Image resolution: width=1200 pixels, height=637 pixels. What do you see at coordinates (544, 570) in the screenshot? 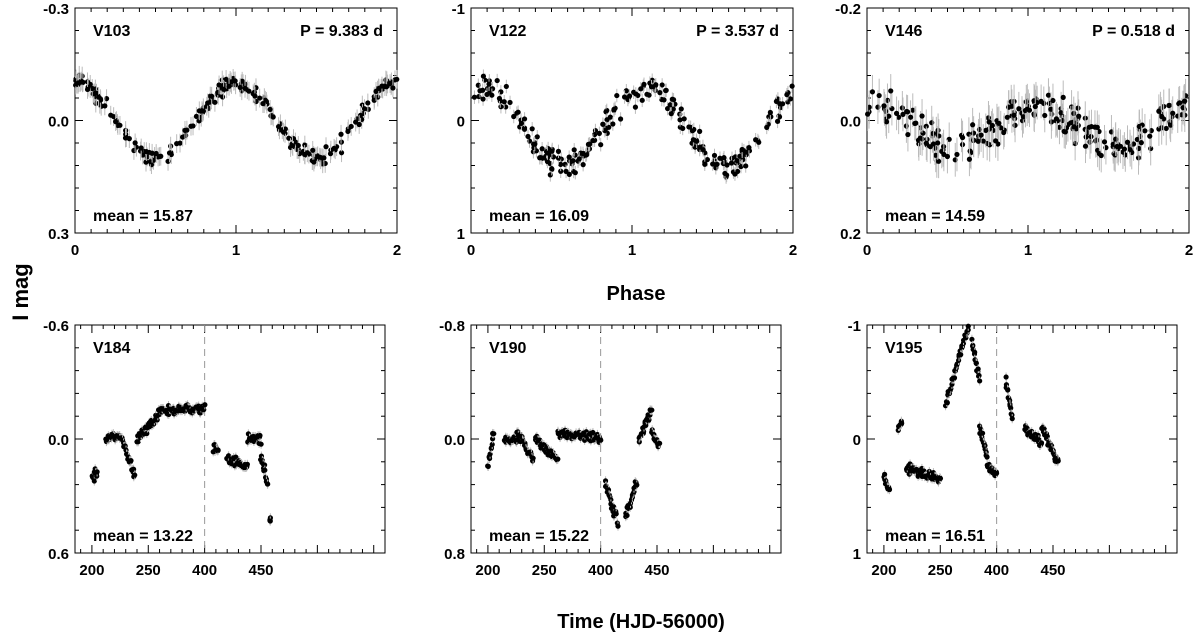
I see `x-tick-label: 250` at bounding box center [544, 570].